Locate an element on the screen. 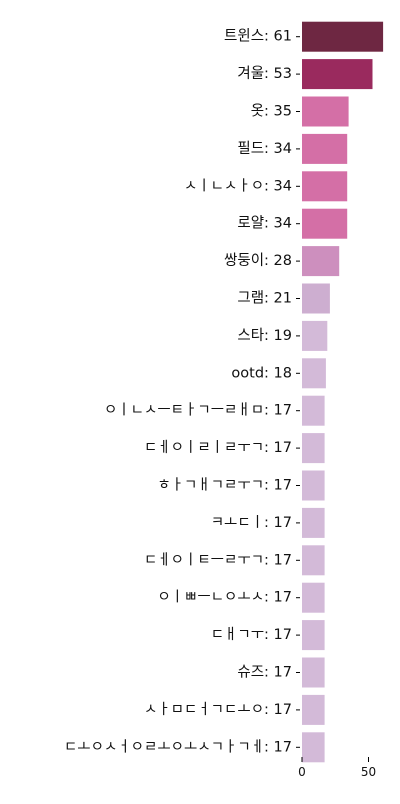 Image resolution: width=400 pixels, height=804 pixels. category-label: ㄷㅐㄱㅜ: 17 is located at coordinates (251, 634).